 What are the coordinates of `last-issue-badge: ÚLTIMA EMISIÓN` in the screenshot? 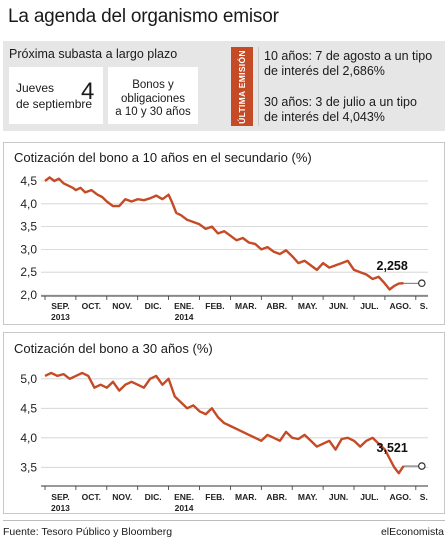 It's located at (242, 86).